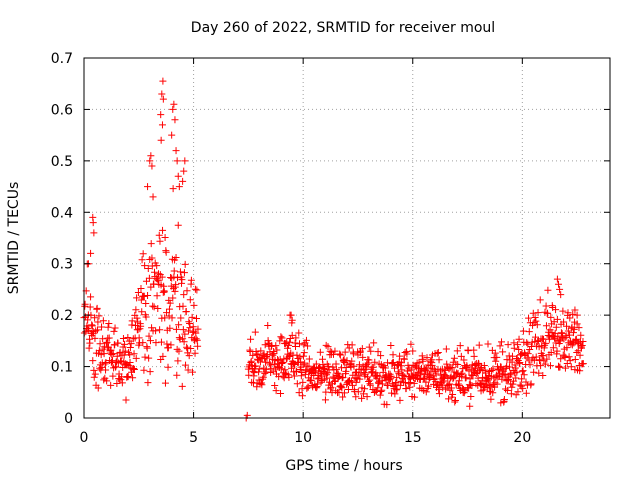 This screenshot has width=640, height=480. Describe the element at coordinates (14, 238) in the screenshot. I see `y-axis-label: SRMTID / TECUs` at that location.